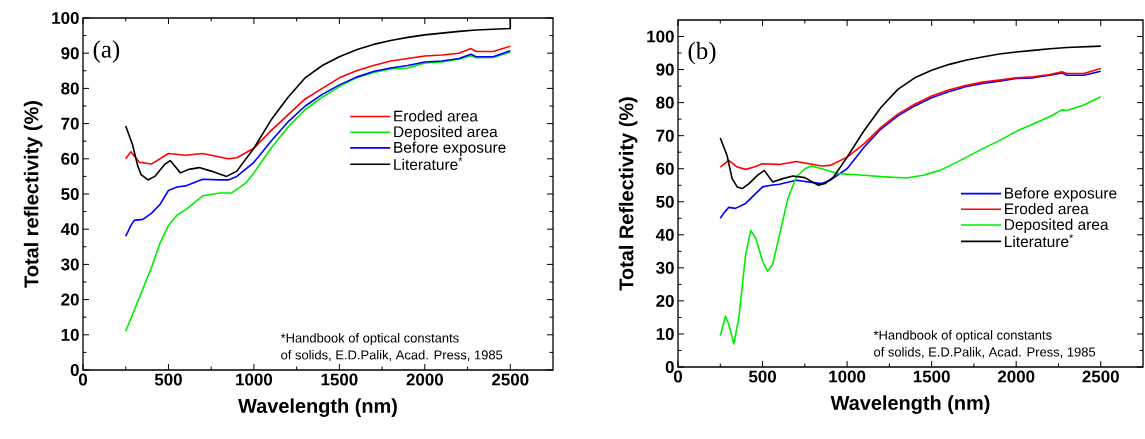  What do you see at coordinates (702, 53) in the screenshot?
I see `text: (b)` at bounding box center [702, 53].